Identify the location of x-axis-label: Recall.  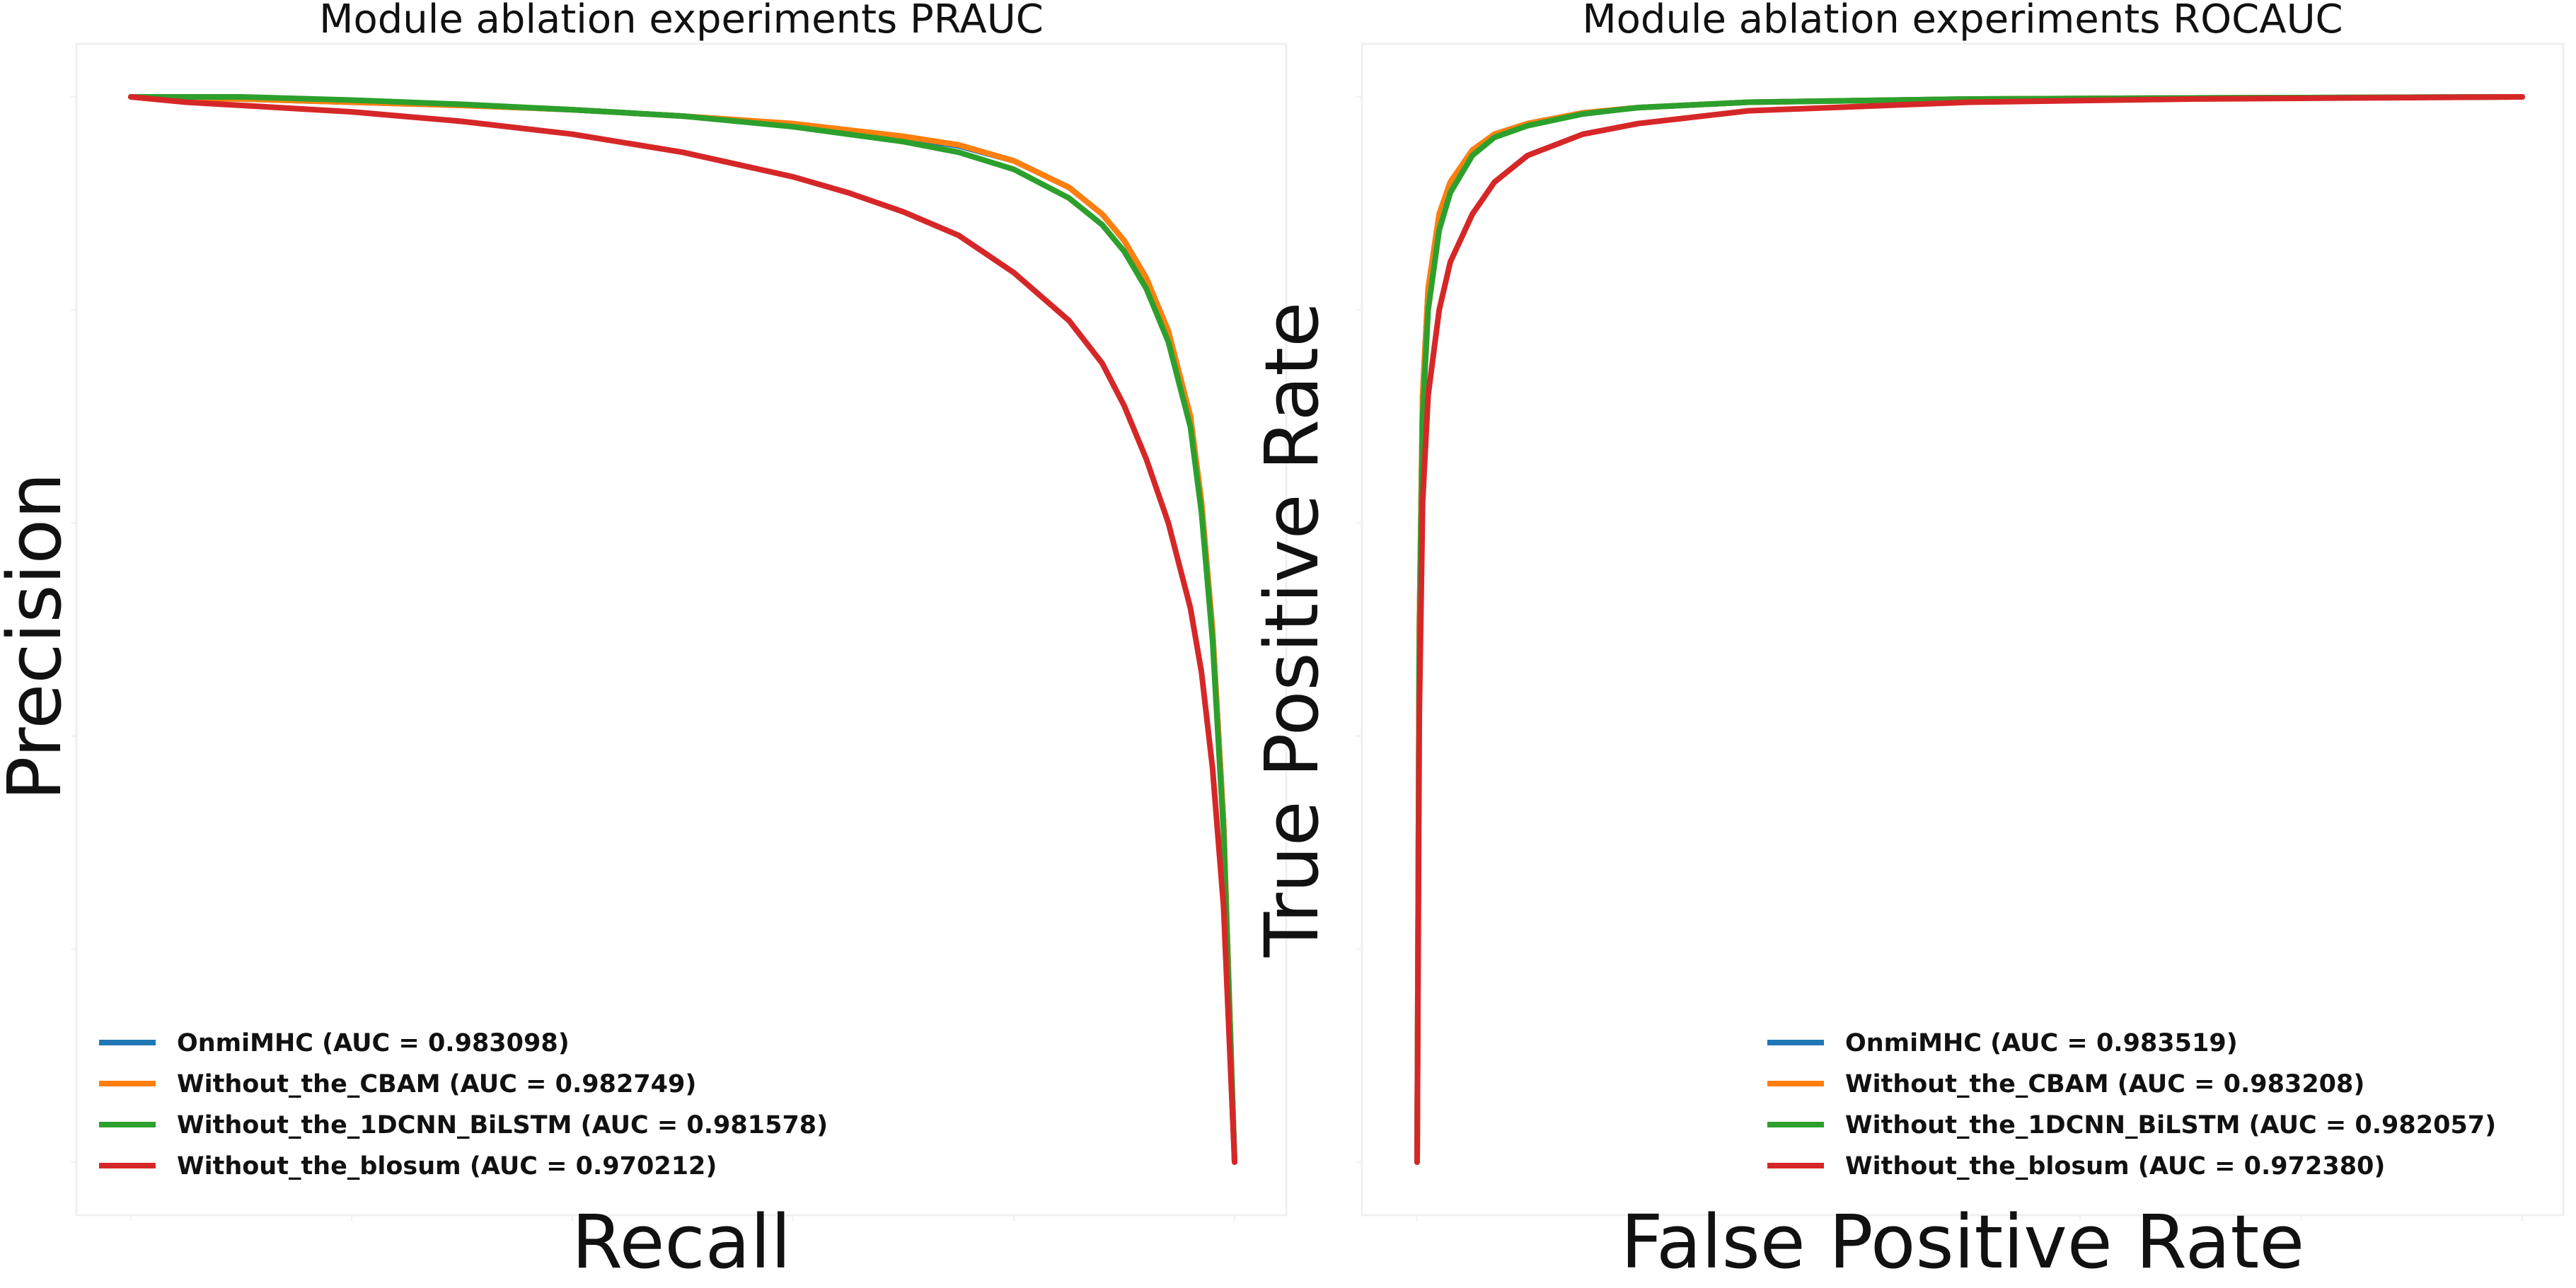
(681, 1242).